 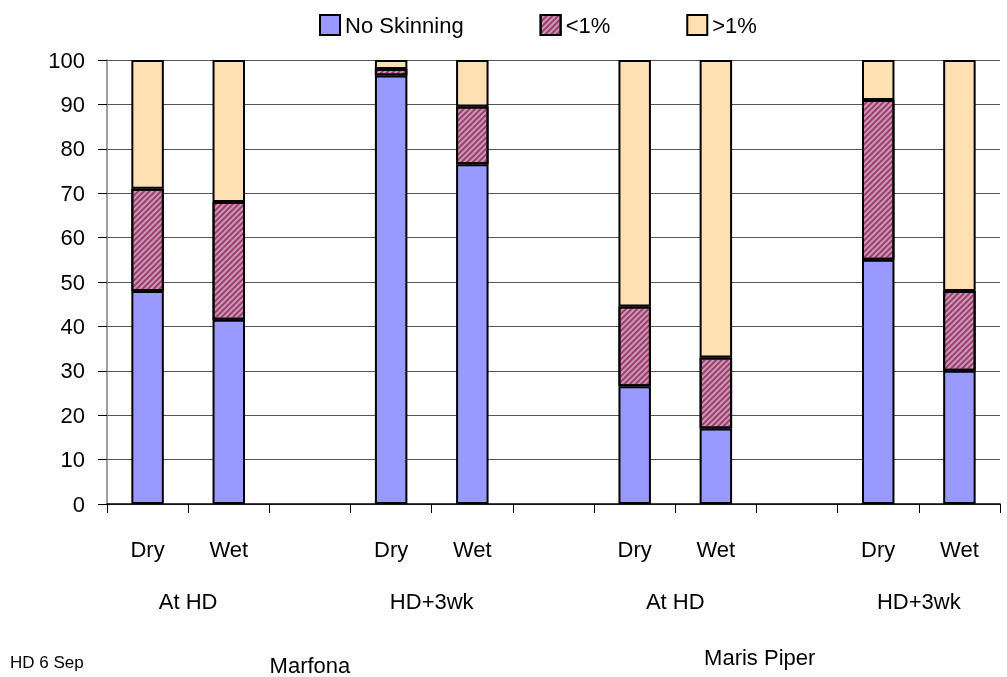 I want to click on y-tick-label: 50, so click(x=72, y=282).